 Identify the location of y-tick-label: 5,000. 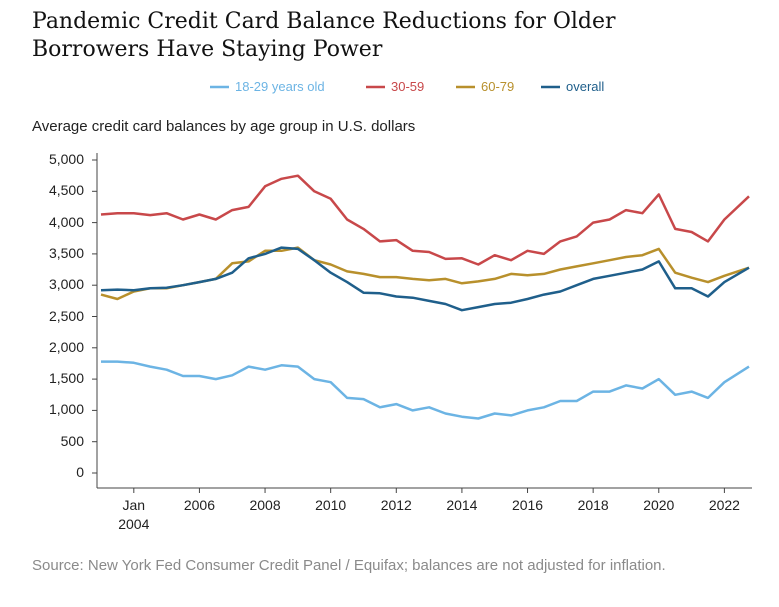
(66, 159).